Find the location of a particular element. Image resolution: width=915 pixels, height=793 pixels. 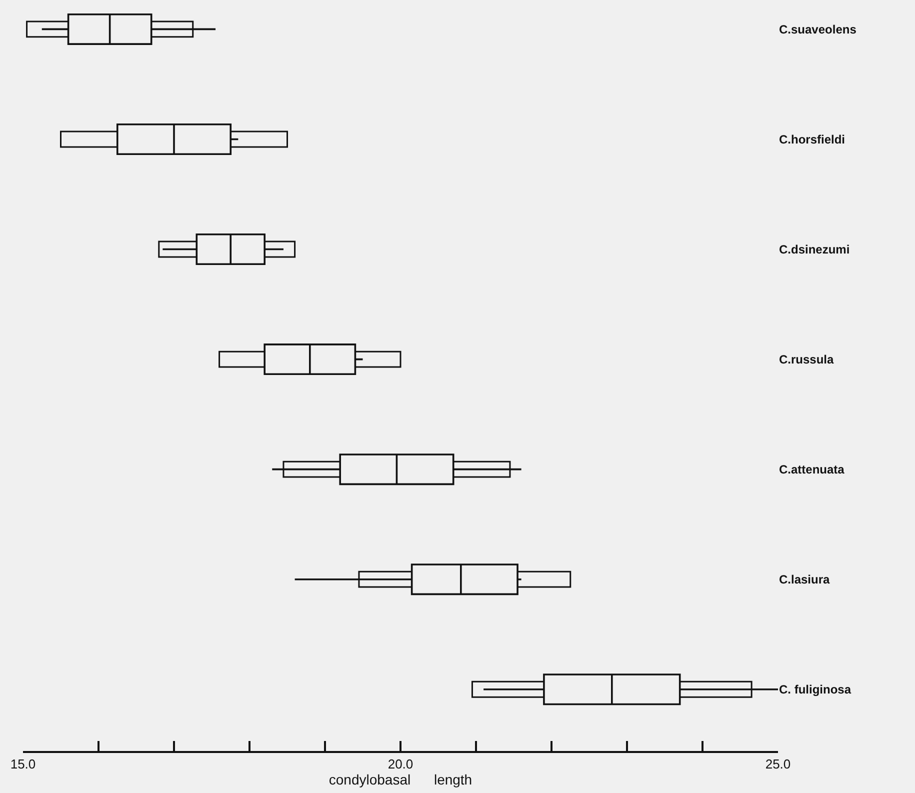

x-axis-title: condylobasal length is located at coordinates (400, 780).